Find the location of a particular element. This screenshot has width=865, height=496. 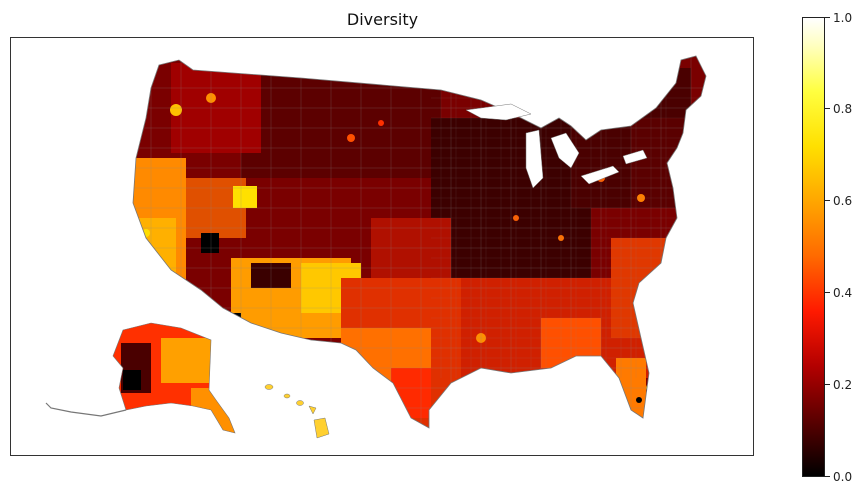

alaska-outline is located at coordinates (174, 378).